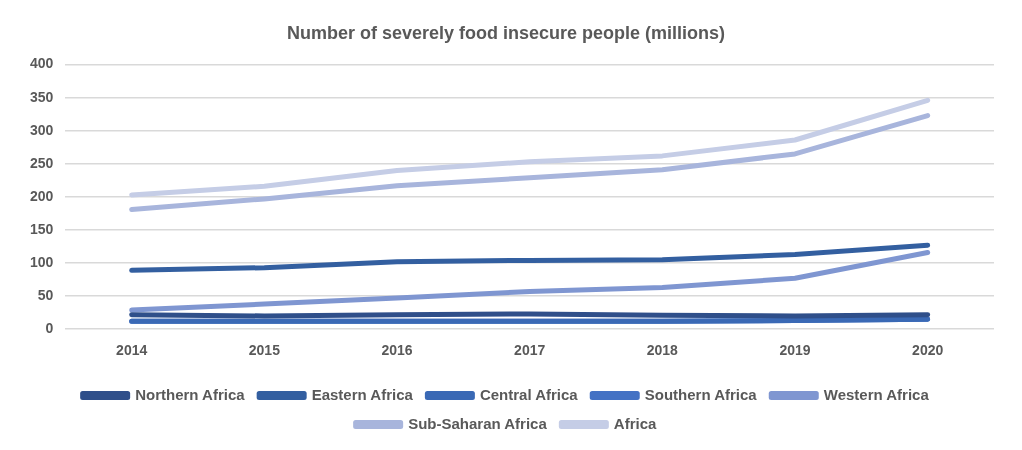  I want to click on legend-label: Sub-Saharan Africa, so click(478, 423).